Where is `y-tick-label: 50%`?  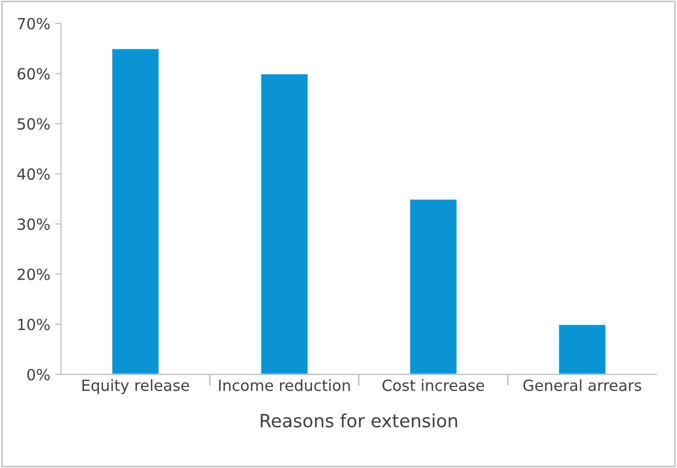
y-tick-label: 50% is located at coordinates (34, 124).